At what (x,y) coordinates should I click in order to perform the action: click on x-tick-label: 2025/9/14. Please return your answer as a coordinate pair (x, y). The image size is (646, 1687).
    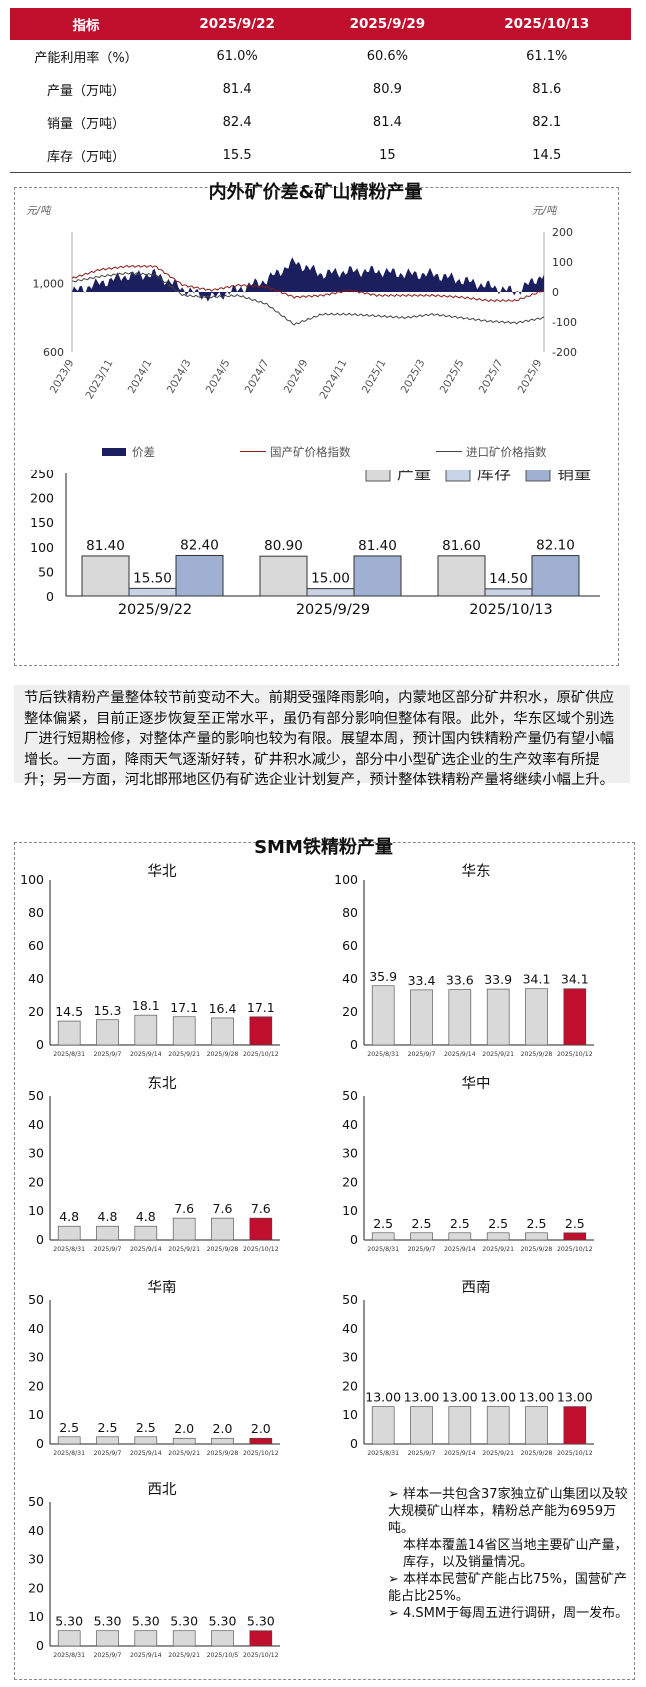
    Looking at the image, I should click on (146, 1453).